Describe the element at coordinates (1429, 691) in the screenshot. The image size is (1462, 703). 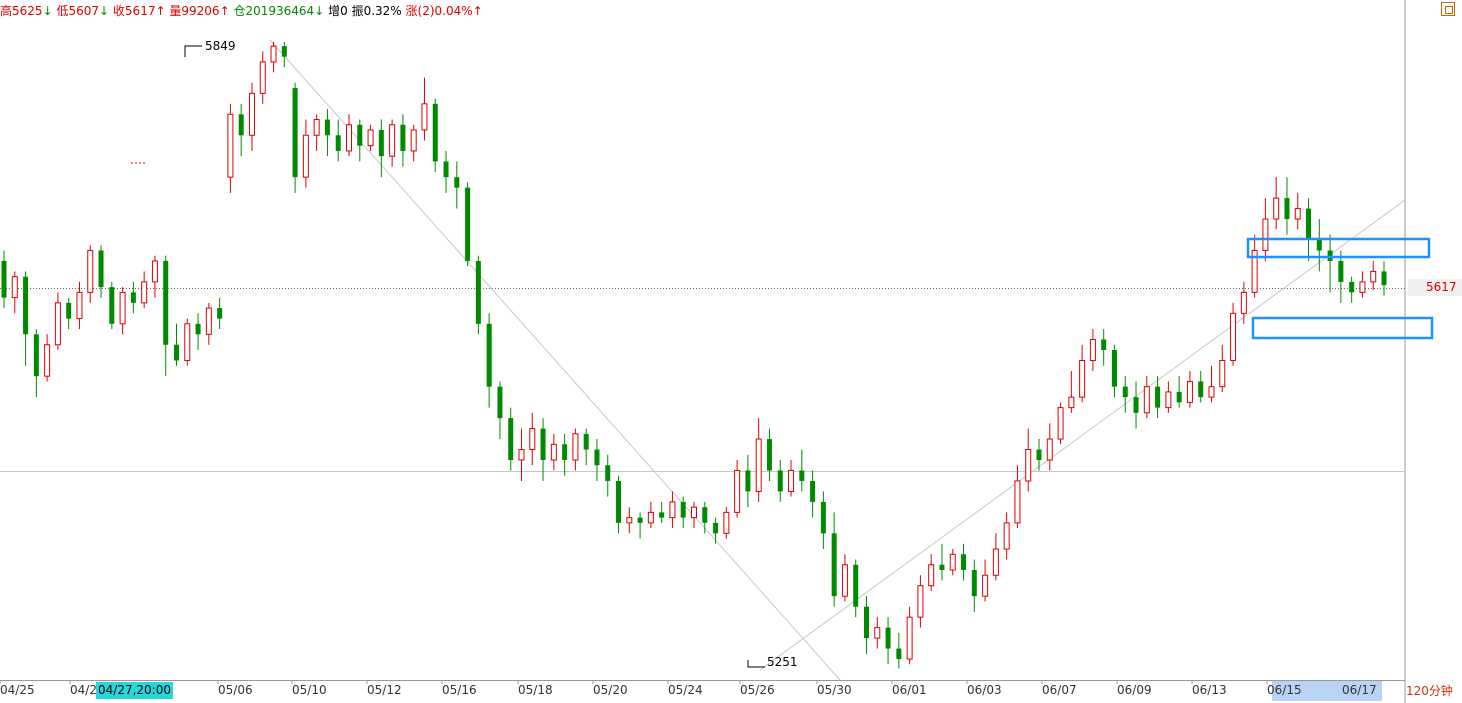
I see `period-selector: 120分钟` at that location.